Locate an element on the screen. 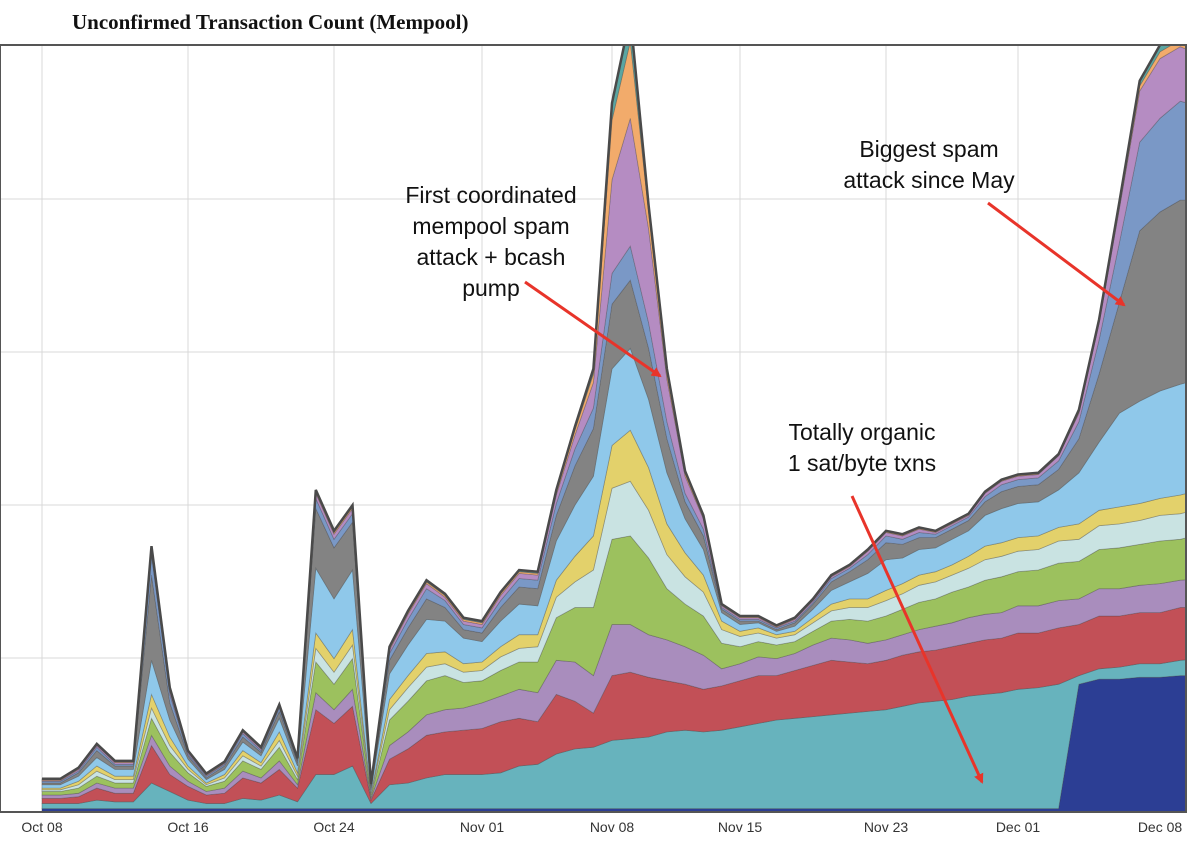 The width and height of the screenshot is (1200, 851). annotation-text-line: First coordinated is located at coordinates (490, 195).